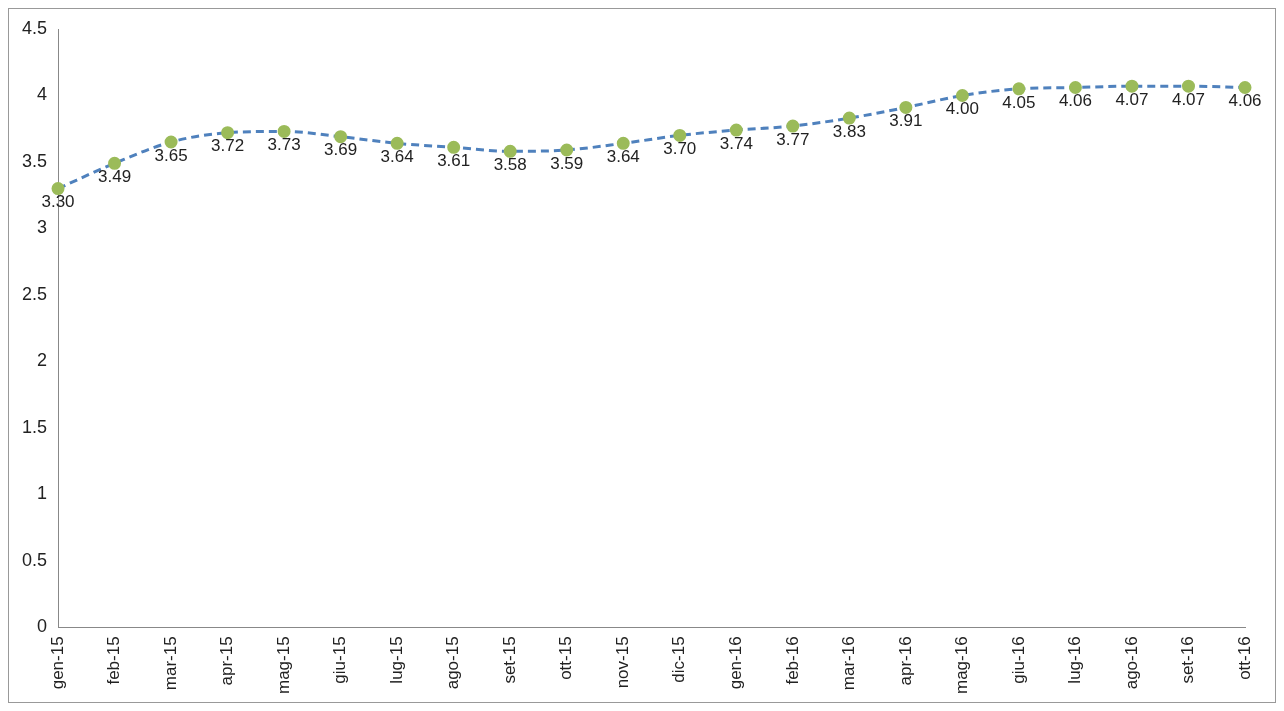 The height and width of the screenshot is (711, 1284). I want to click on x-tick-label: lug-15, so click(396, 660).